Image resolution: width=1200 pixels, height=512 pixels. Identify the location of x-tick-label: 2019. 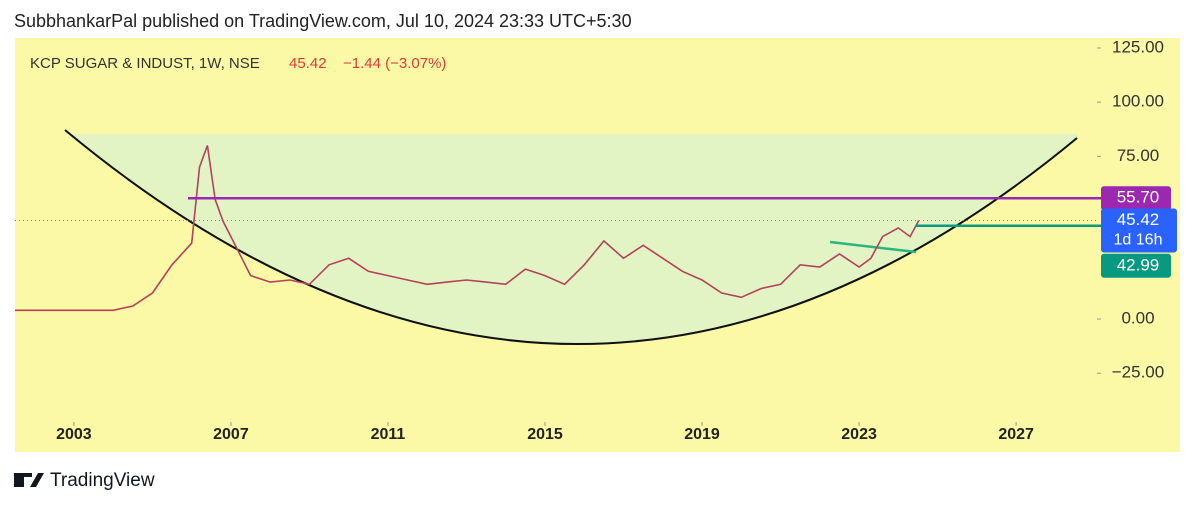
(702, 434).